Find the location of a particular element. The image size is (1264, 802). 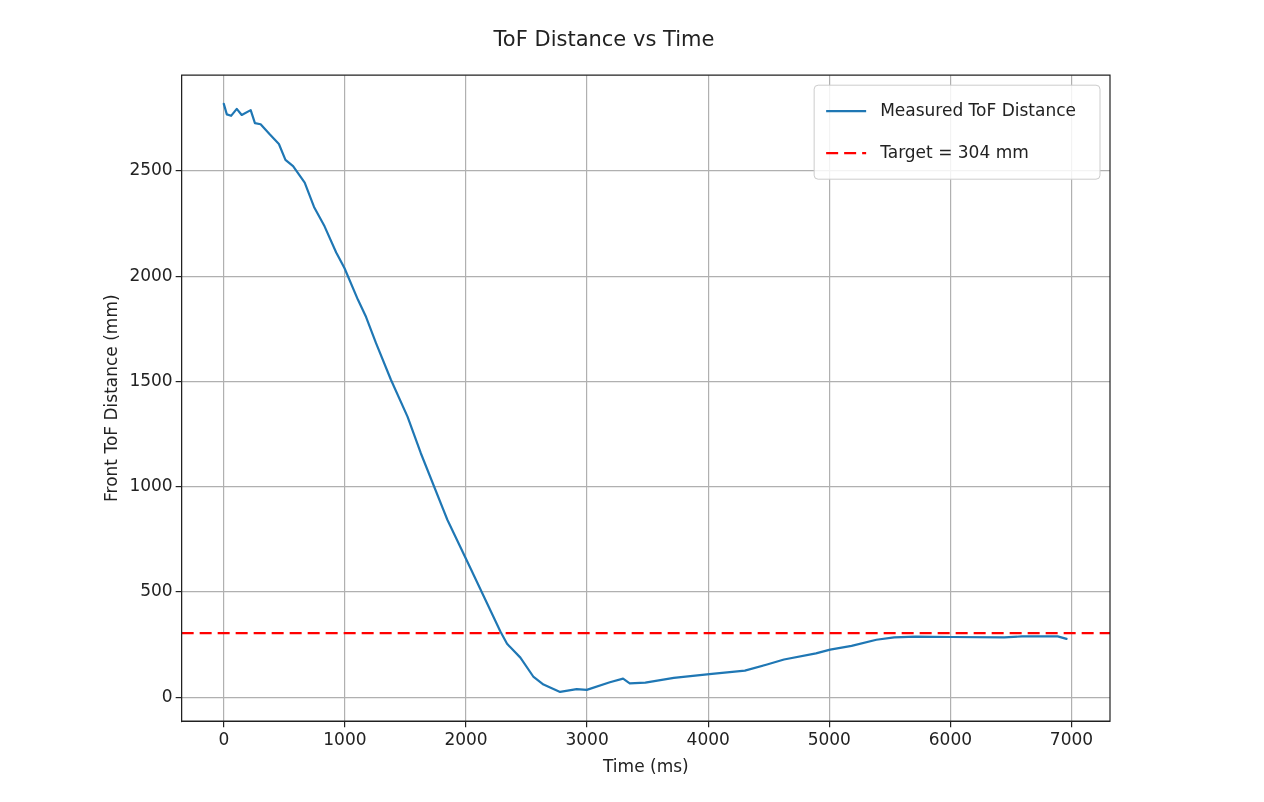

x-tick-label: 1000 is located at coordinates (345, 738).